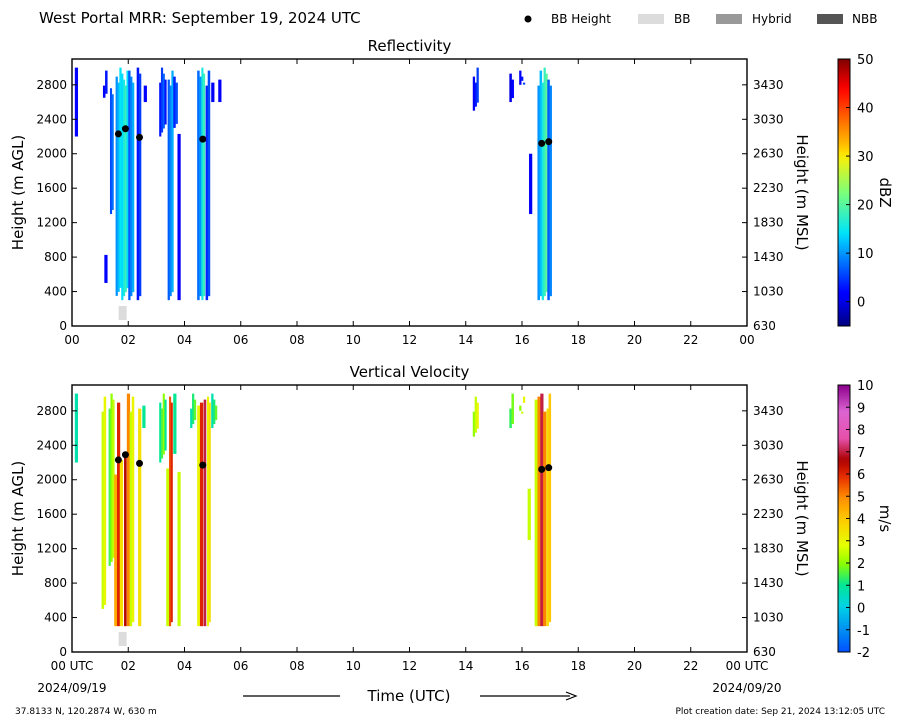 The image size is (900, 725). What do you see at coordinates (729, 19) in the screenshot?
I see `legend-patch-hybrid` at bounding box center [729, 19].